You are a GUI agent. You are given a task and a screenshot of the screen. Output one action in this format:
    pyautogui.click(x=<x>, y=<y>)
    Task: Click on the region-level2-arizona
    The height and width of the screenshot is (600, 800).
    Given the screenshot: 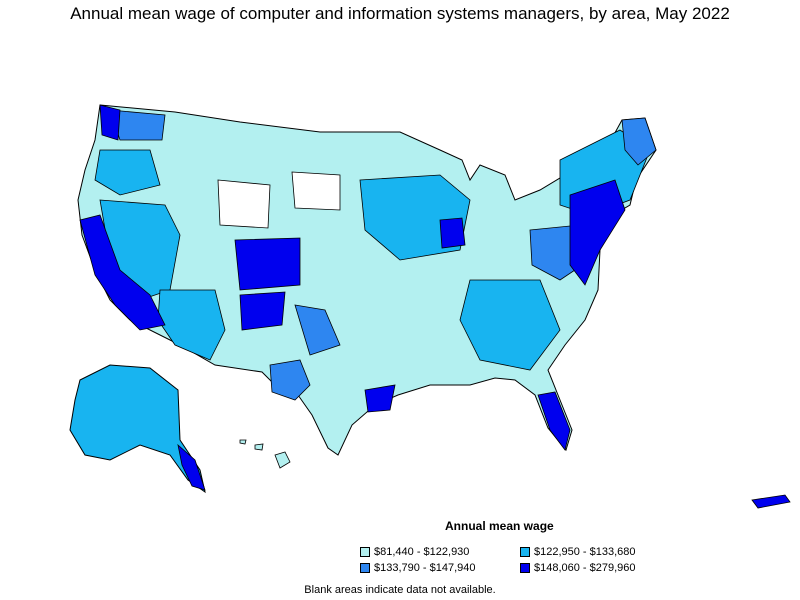 What is the action you would take?
    pyautogui.click(x=191, y=325)
    